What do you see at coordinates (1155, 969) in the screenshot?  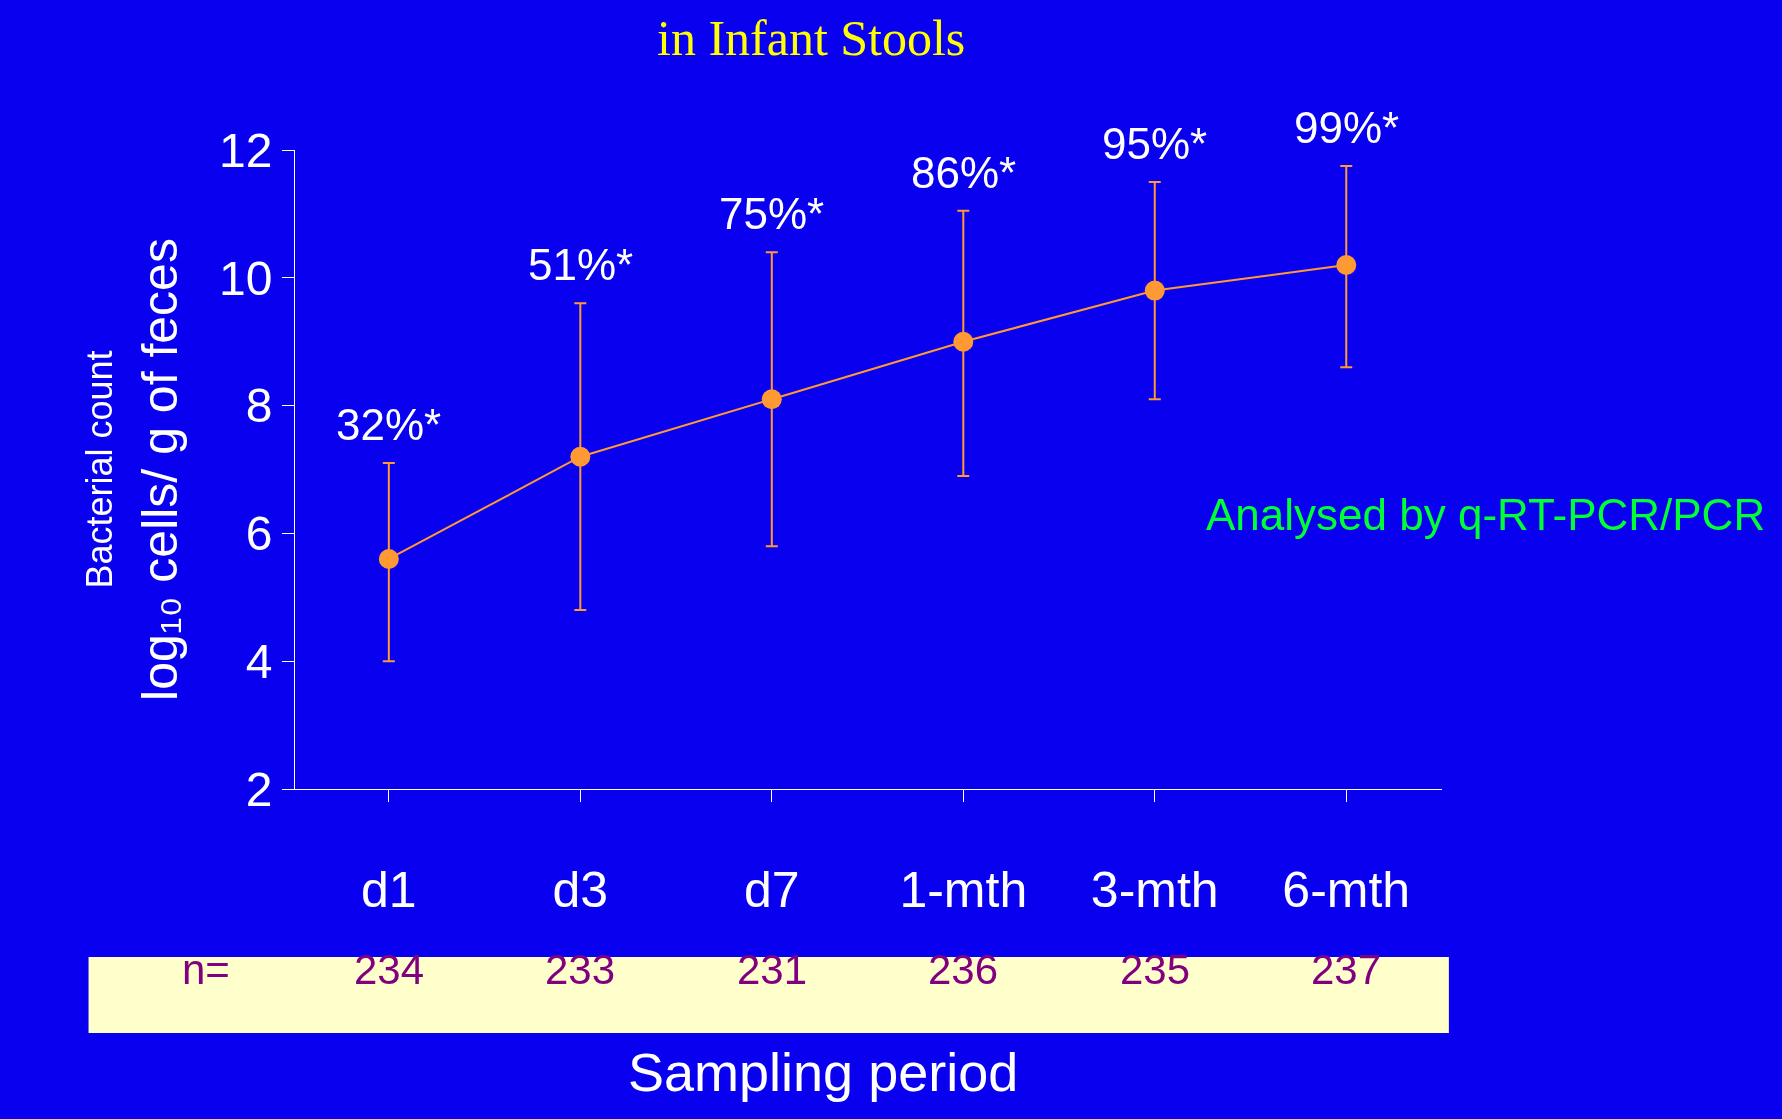 I see `text: 235` at bounding box center [1155, 969].